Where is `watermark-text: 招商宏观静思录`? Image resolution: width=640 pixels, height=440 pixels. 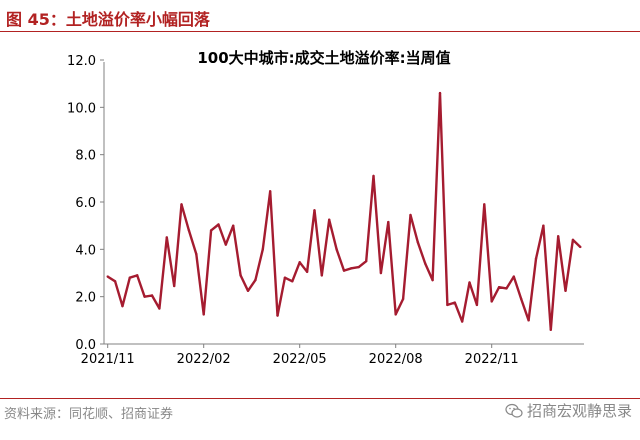 watermark-text: 招商宏观静思录 is located at coordinates (579, 411).